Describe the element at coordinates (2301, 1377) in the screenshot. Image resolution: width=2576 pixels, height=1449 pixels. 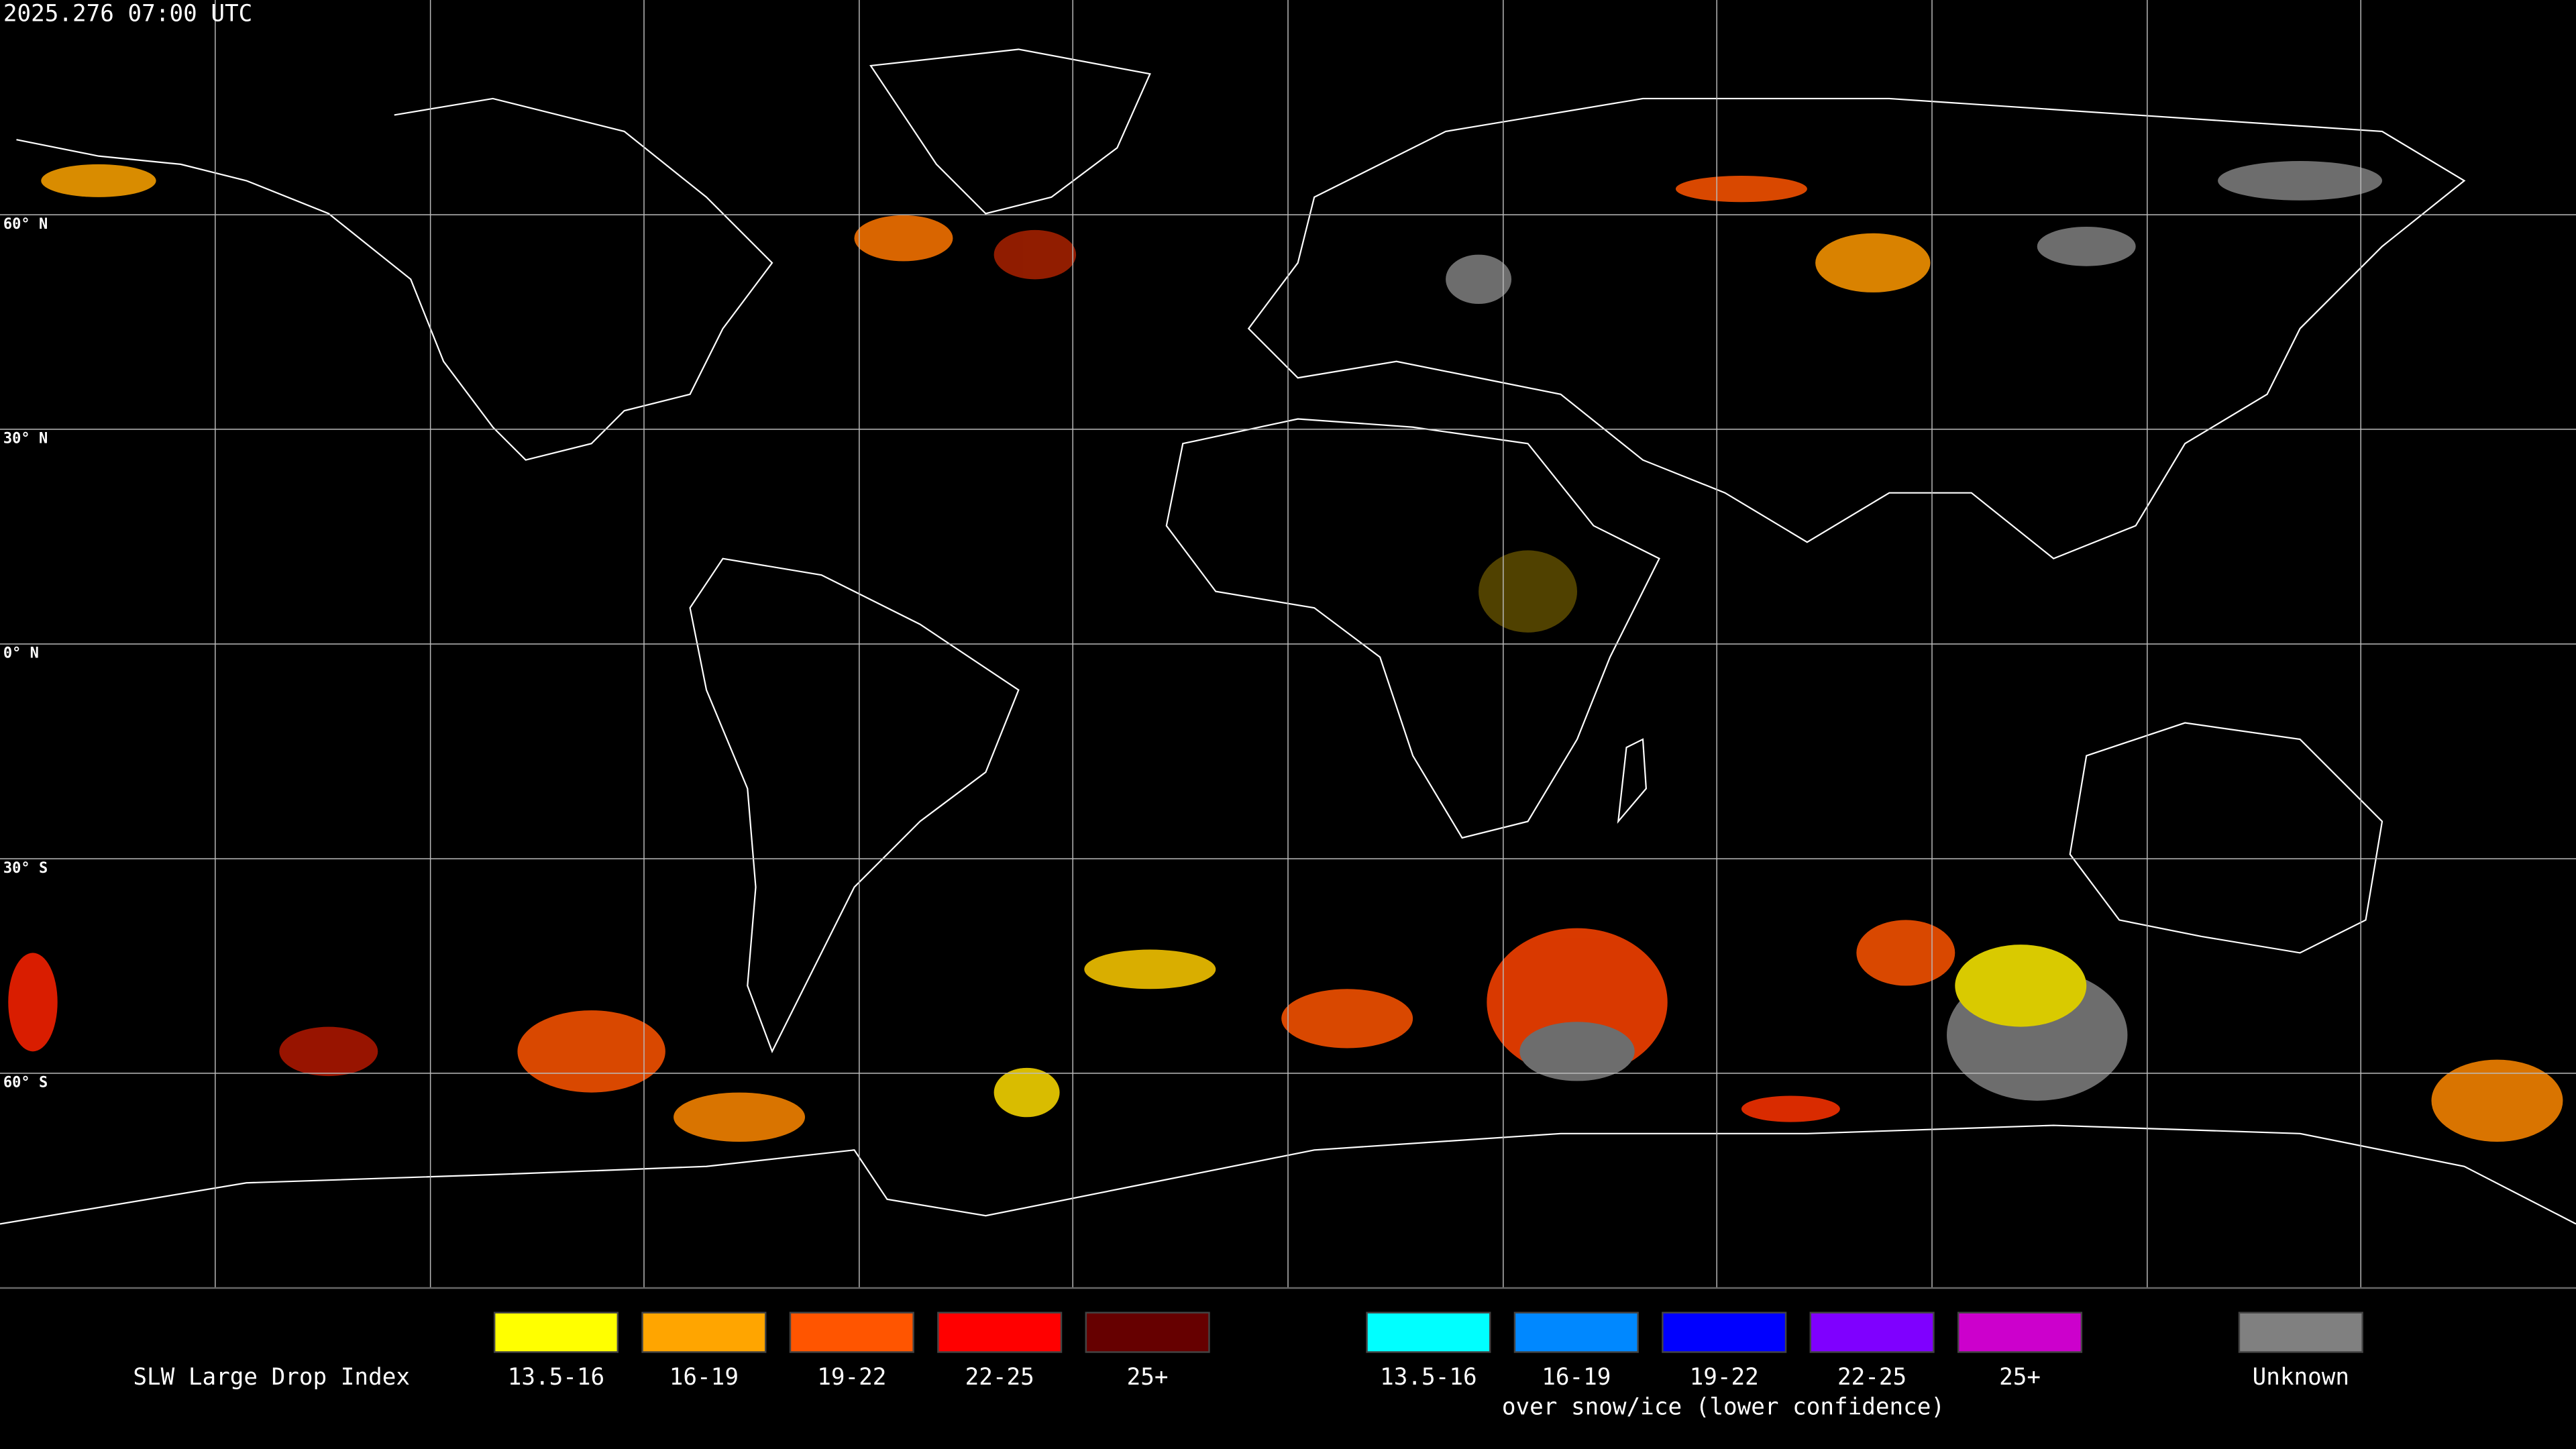
I see `legend-label: Unknown` at that location.